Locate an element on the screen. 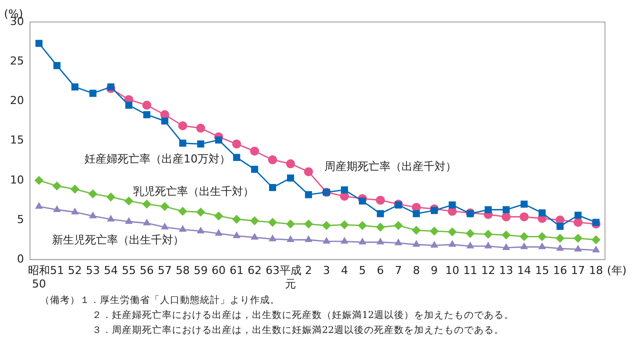 The height and width of the screenshot is (343, 639). y-tick-label: 20 is located at coordinates (17, 101).